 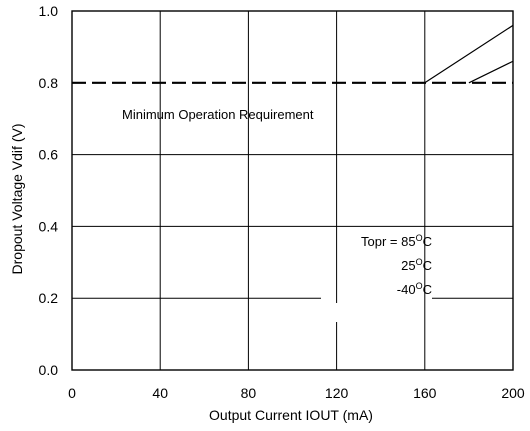 I want to click on y-tick-label-1: 1.0, so click(x=49, y=11).